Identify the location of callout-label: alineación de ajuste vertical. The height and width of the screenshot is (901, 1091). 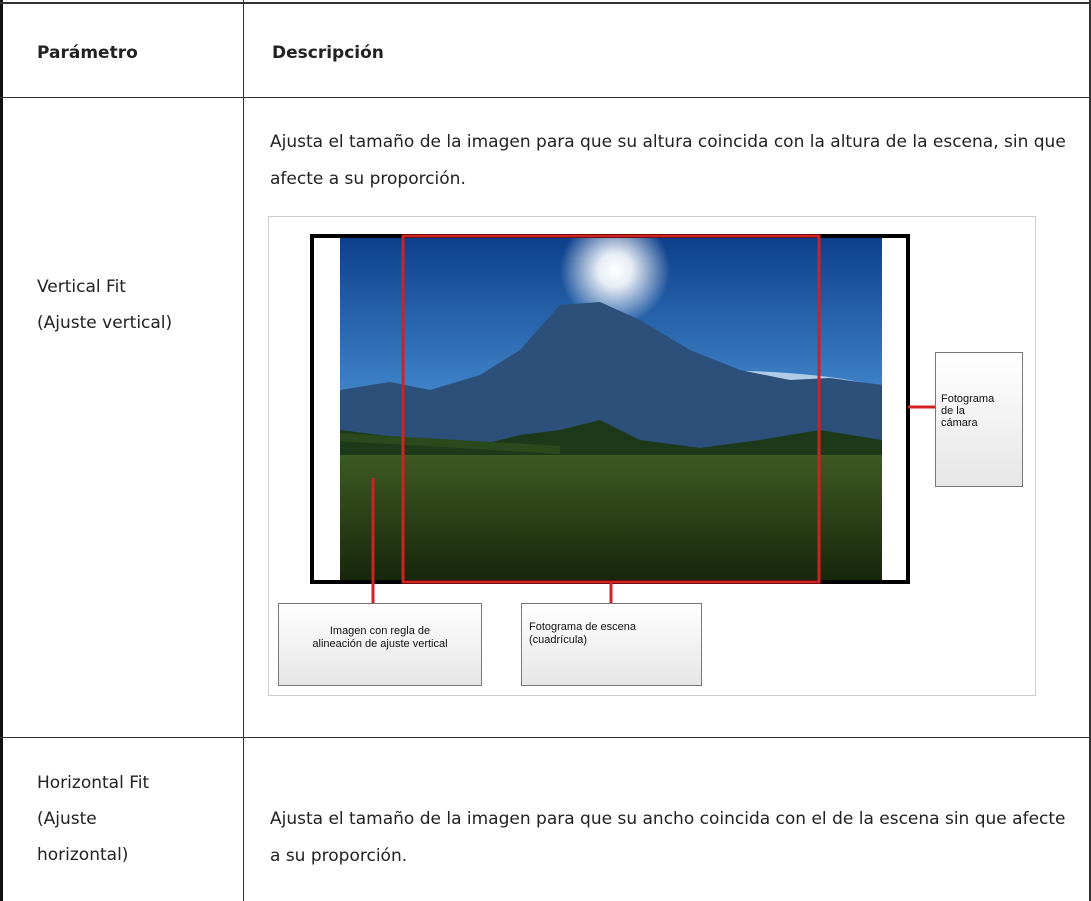
(379, 644).